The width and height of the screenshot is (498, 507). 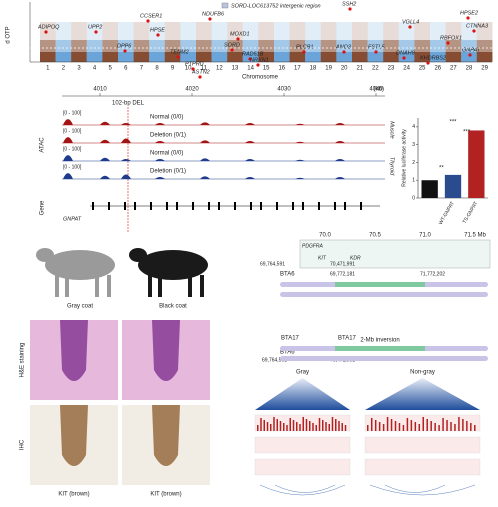 I want to click on chrom-label: 24, so click(x=406, y=69).